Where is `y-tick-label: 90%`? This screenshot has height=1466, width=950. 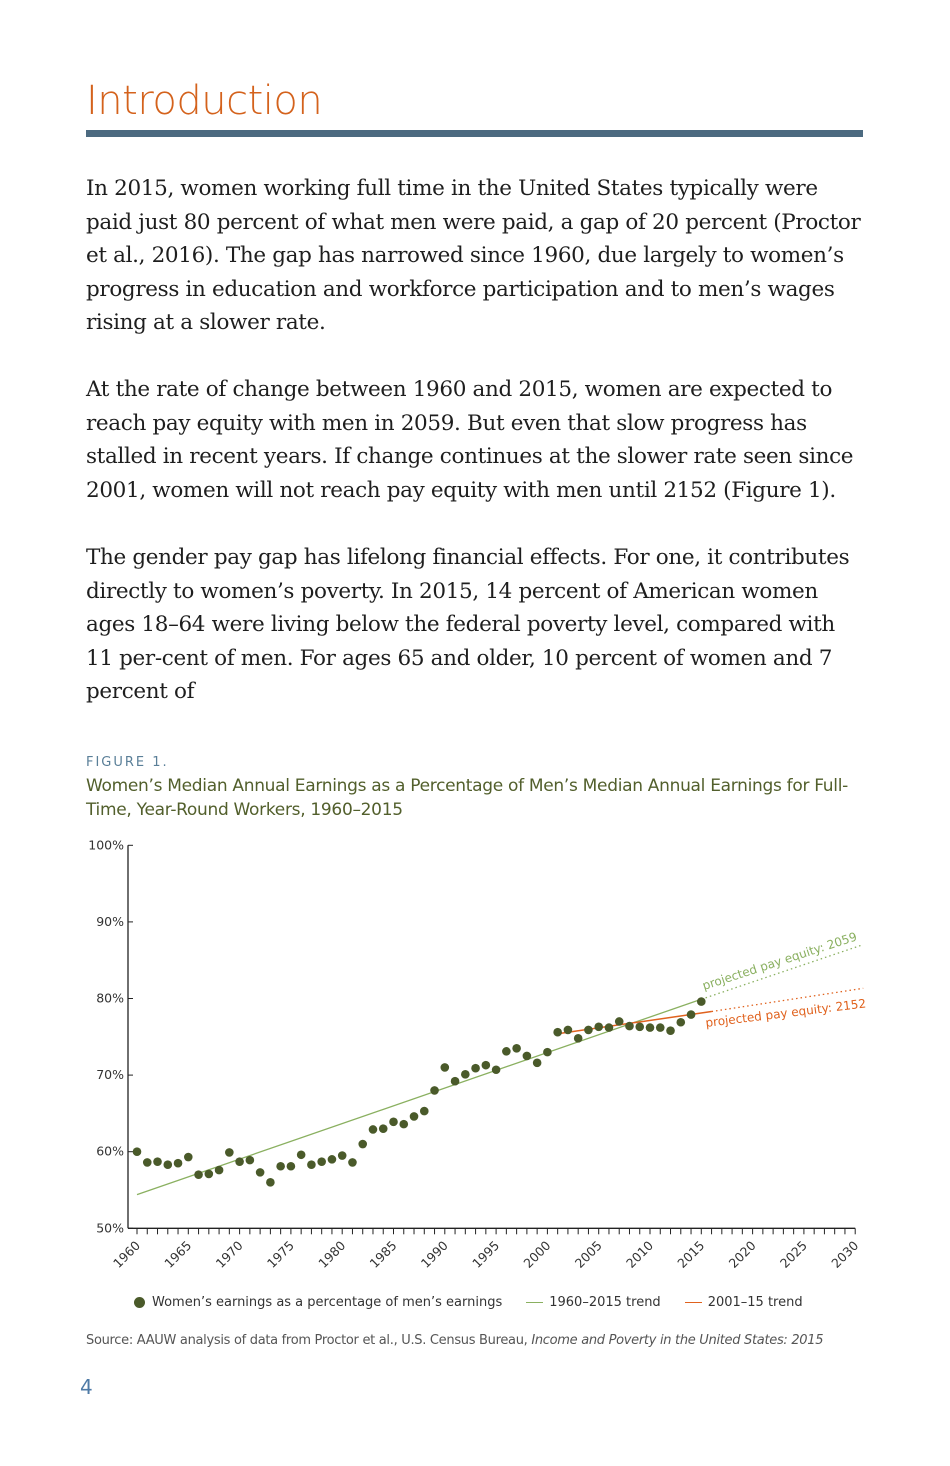
y-tick-label: 90% is located at coordinates (110, 921).